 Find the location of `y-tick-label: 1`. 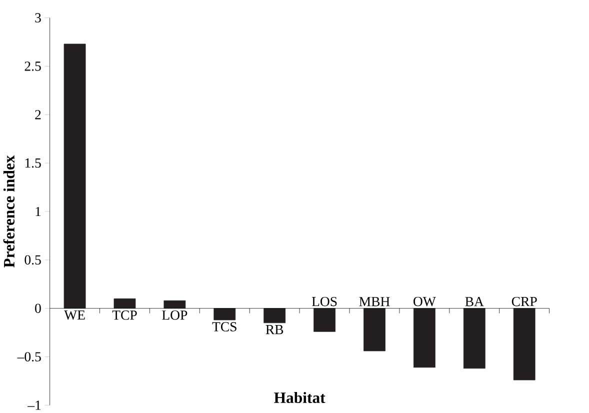

y-tick-label: 1 is located at coordinates (38, 211).